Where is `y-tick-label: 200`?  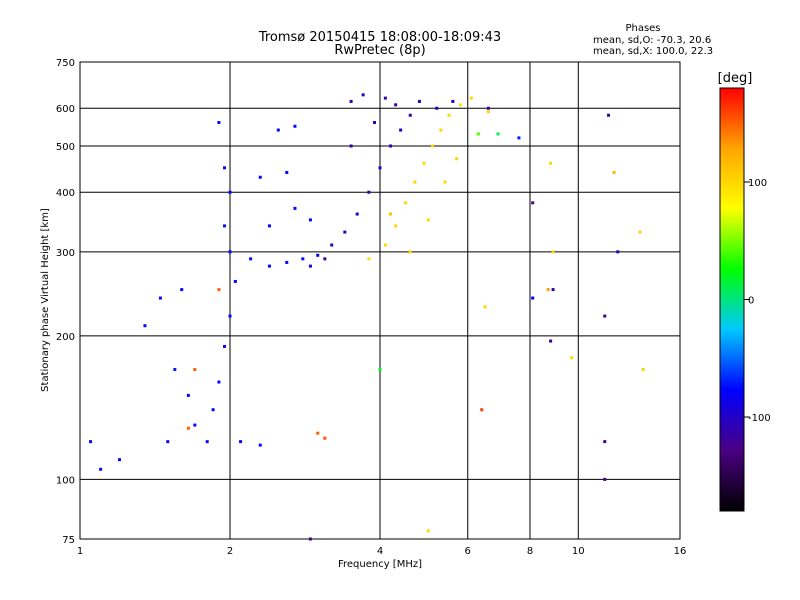
y-tick-label: 200 is located at coordinates (65, 337).